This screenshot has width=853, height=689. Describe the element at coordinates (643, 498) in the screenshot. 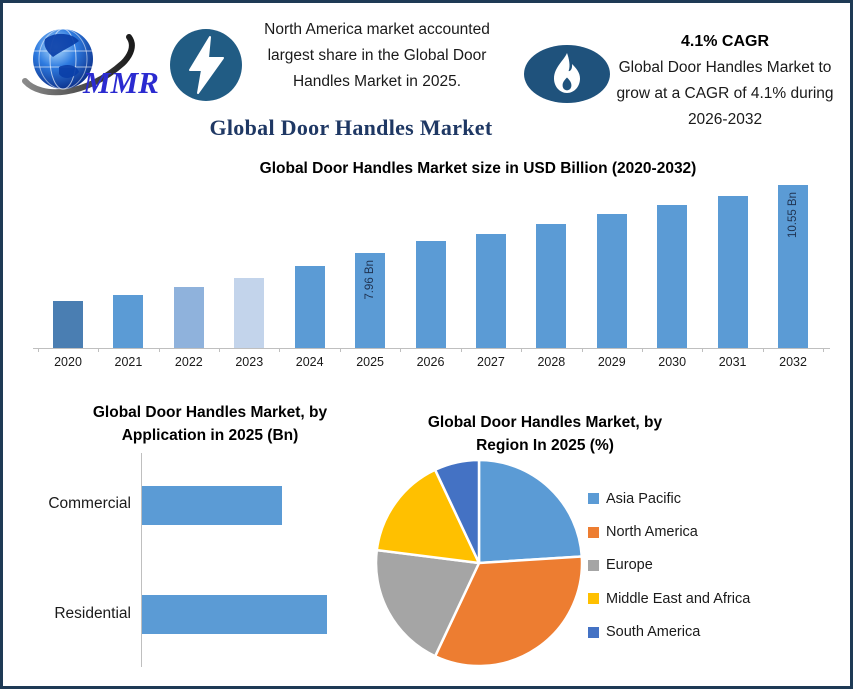

I see `legend-label: Asia Pacific` at that location.